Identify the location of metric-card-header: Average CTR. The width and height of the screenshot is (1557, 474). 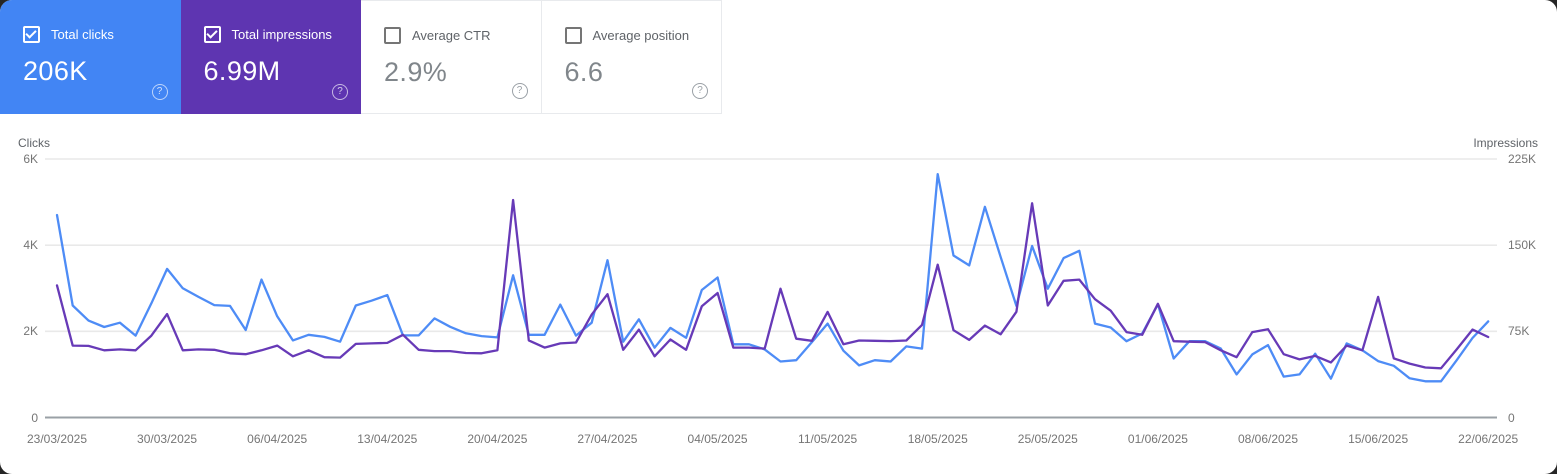
(451, 22).